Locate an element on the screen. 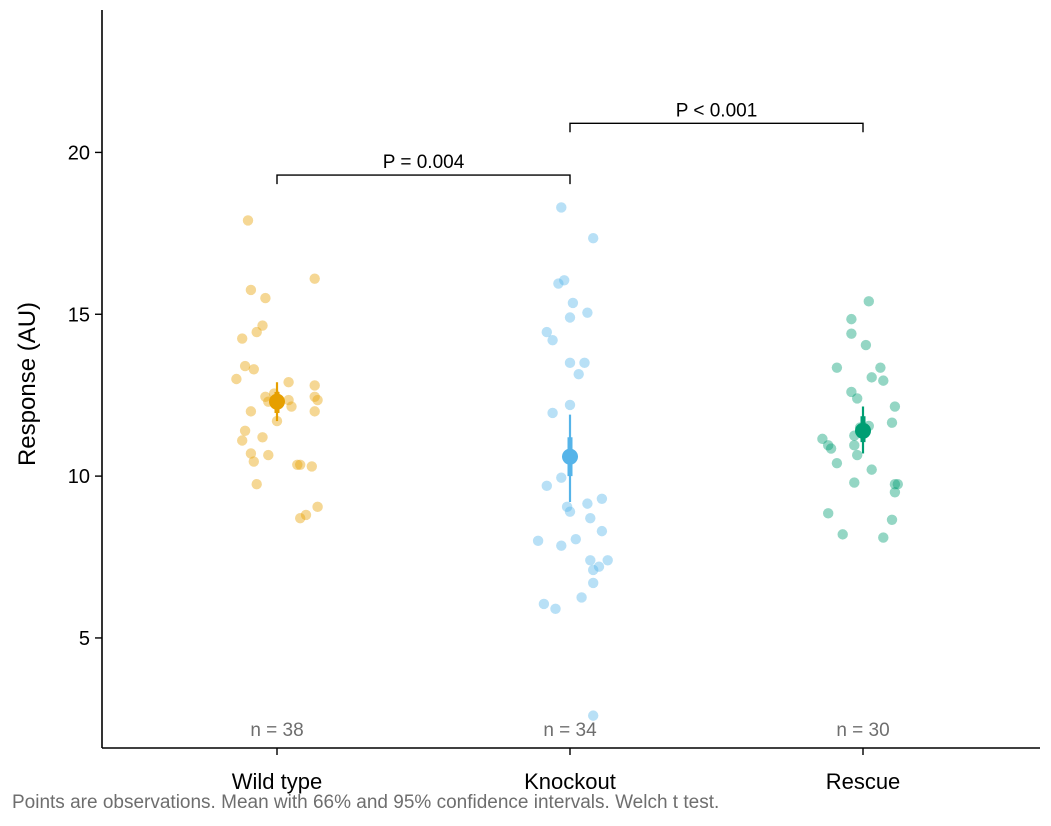  x-tick-label: Knockout is located at coordinates (570, 781).